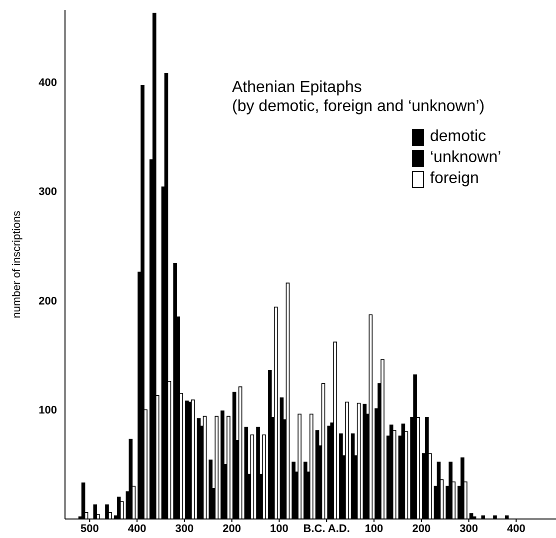  What do you see at coordinates (297, 87) in the screenshot?
I see `text: Athenian Epitaphs` at bounding box center [297, 87].